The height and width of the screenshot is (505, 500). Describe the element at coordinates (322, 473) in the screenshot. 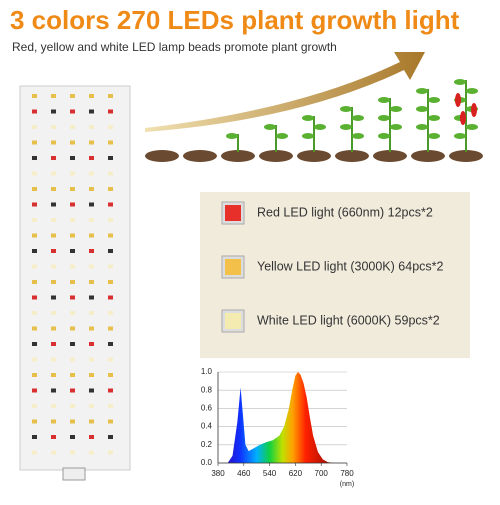

I see `x-tick-label: 700` at that location.